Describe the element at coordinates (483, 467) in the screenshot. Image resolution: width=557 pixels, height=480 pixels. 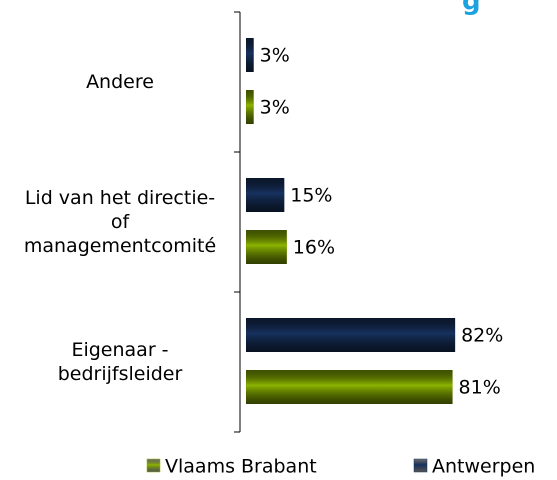
I see `legend-label: Antwerpen` at that location.